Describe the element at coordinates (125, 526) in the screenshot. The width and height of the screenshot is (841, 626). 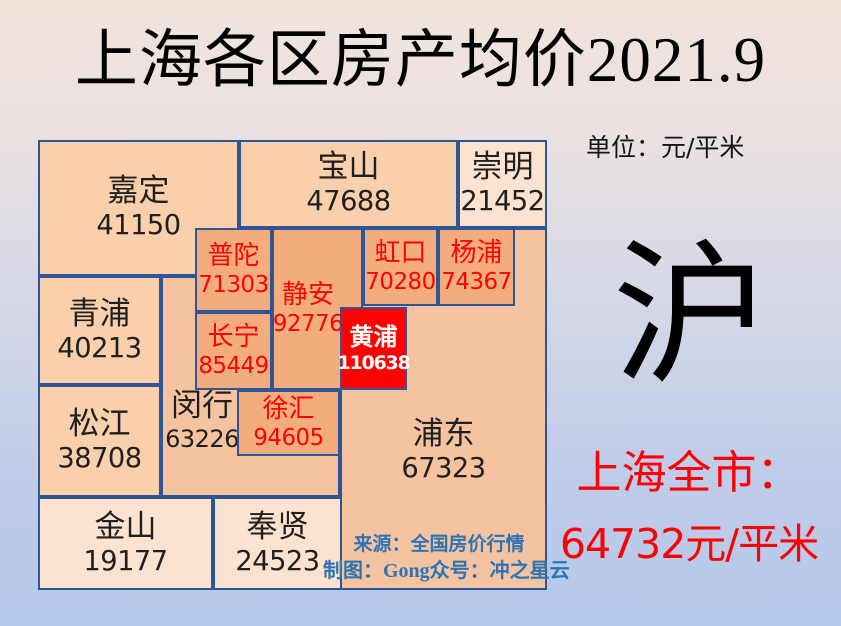
I see `district-name: 金山` at that location.